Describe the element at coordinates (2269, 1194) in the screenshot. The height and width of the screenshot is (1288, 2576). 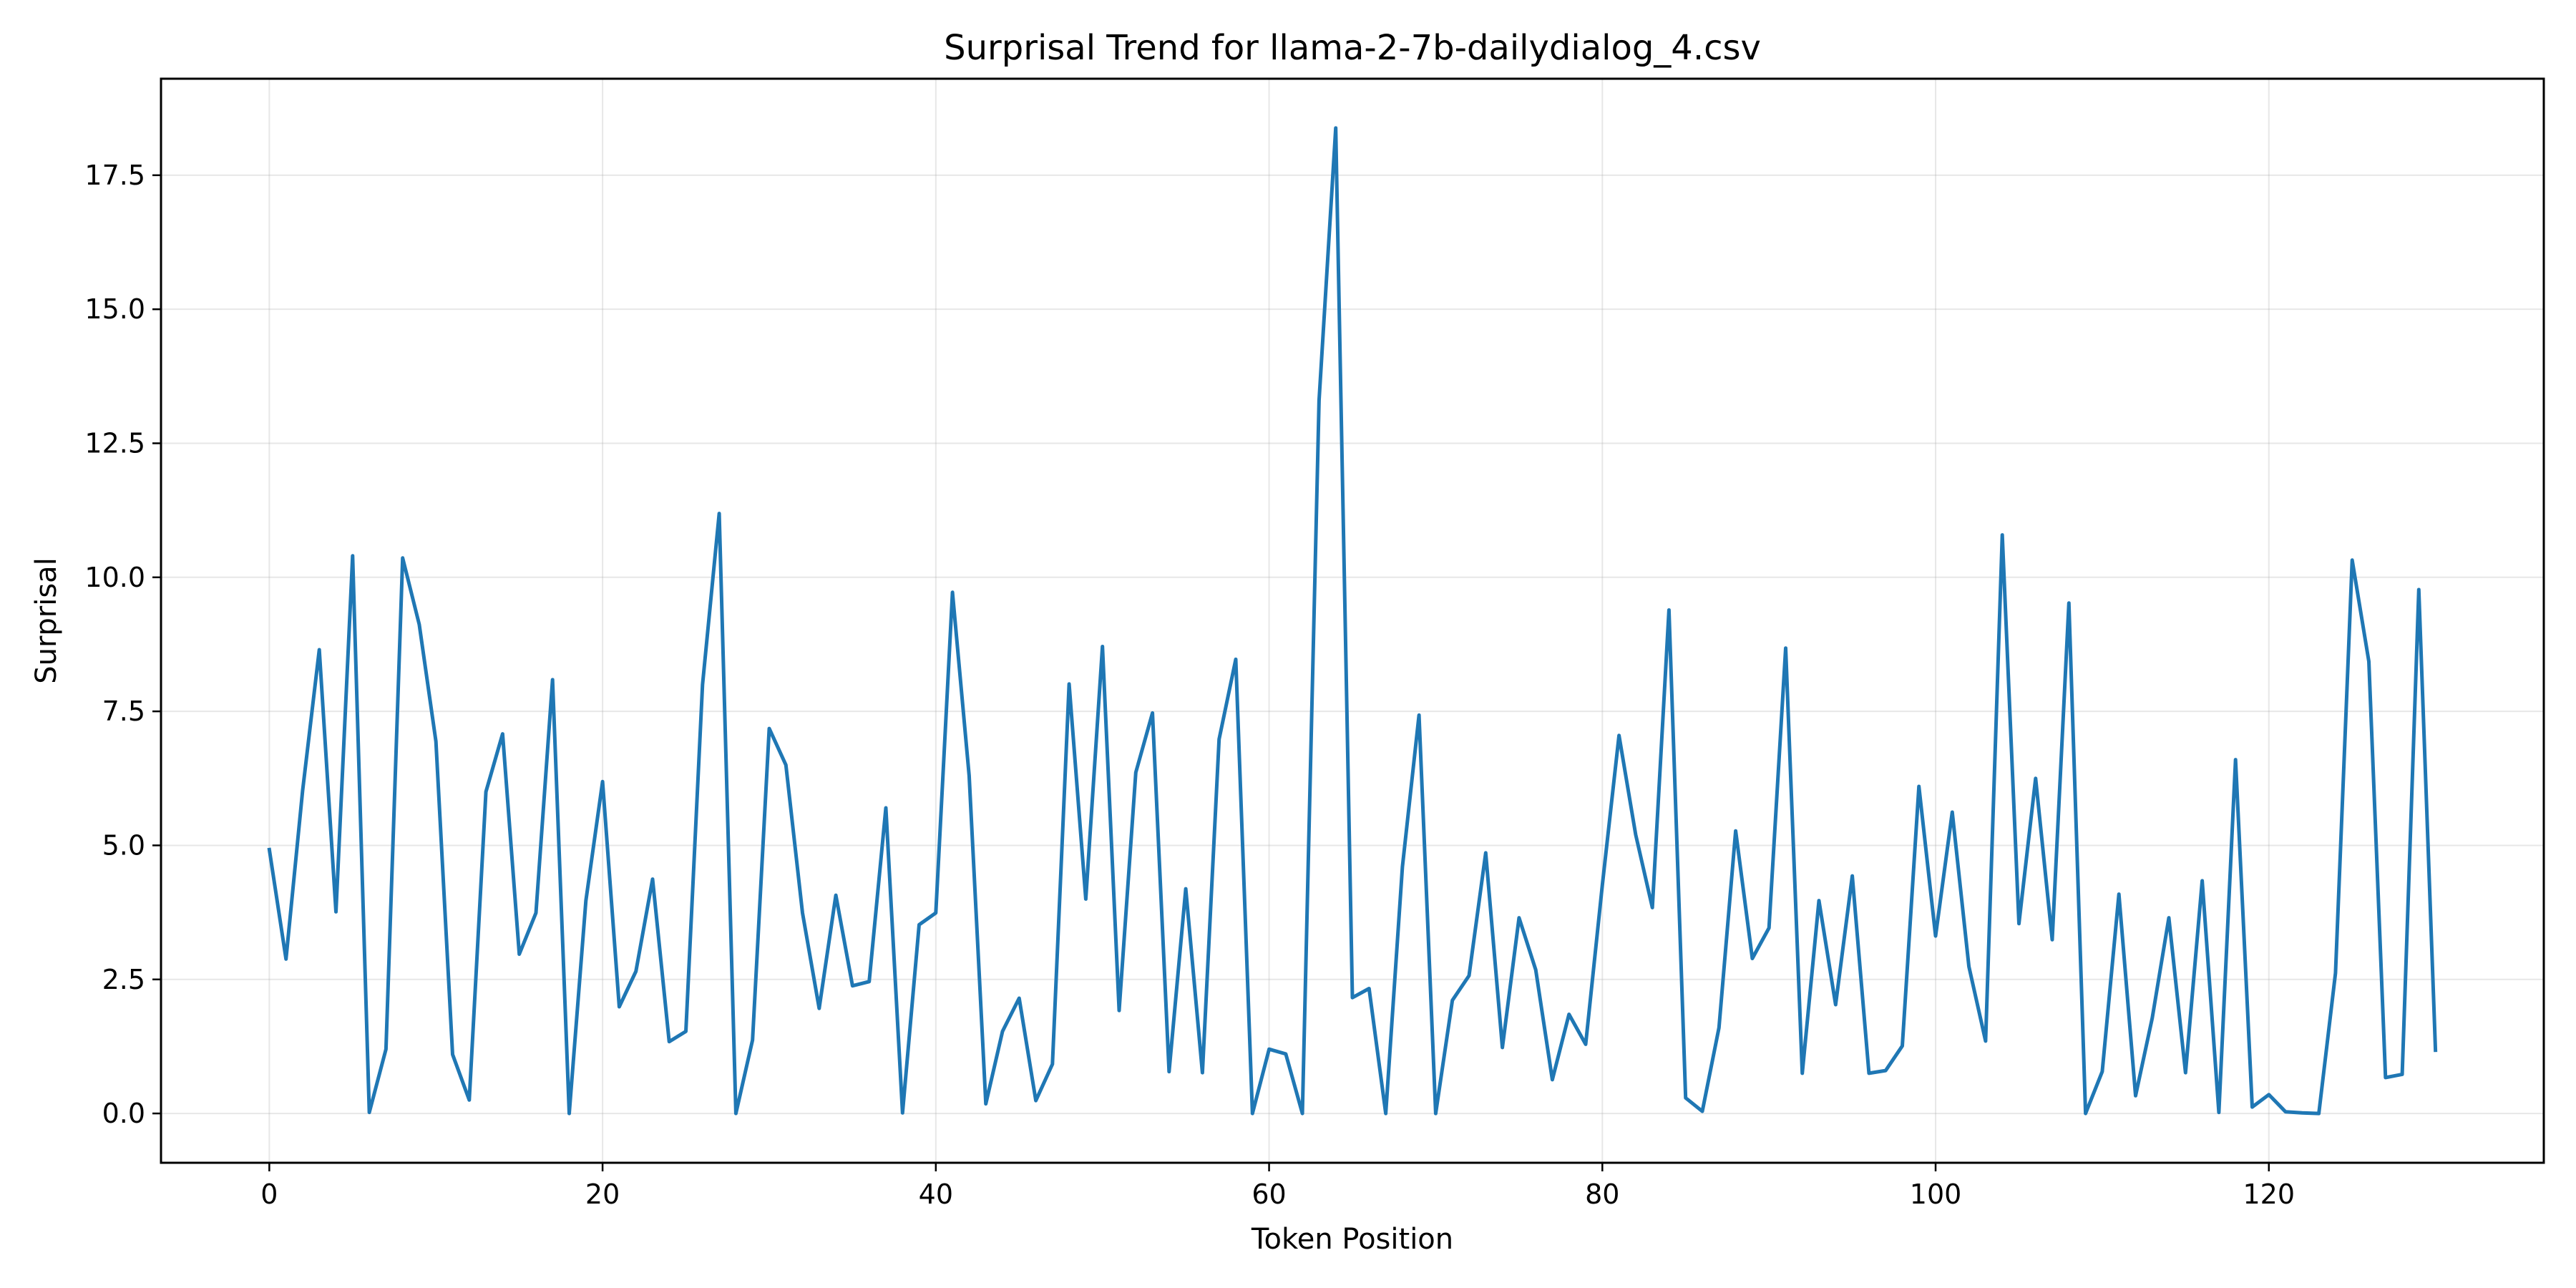
I see `x-tick-label: 120` at that location.